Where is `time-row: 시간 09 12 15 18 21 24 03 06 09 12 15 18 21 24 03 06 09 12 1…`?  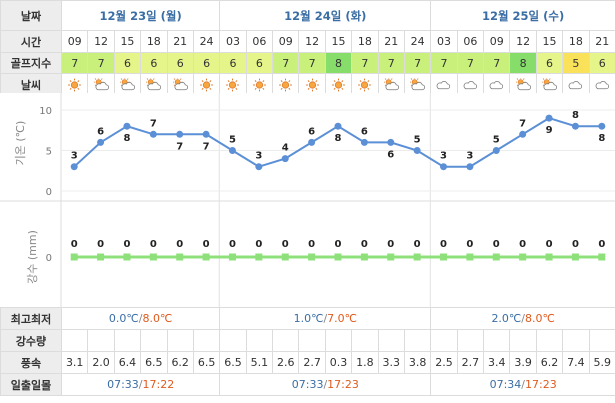 time-row: 시간 09 12 15 18 21 24 03 06 09 12 15 18 21 24 03 06 09 12 1… is located at coordinates (307, 41).